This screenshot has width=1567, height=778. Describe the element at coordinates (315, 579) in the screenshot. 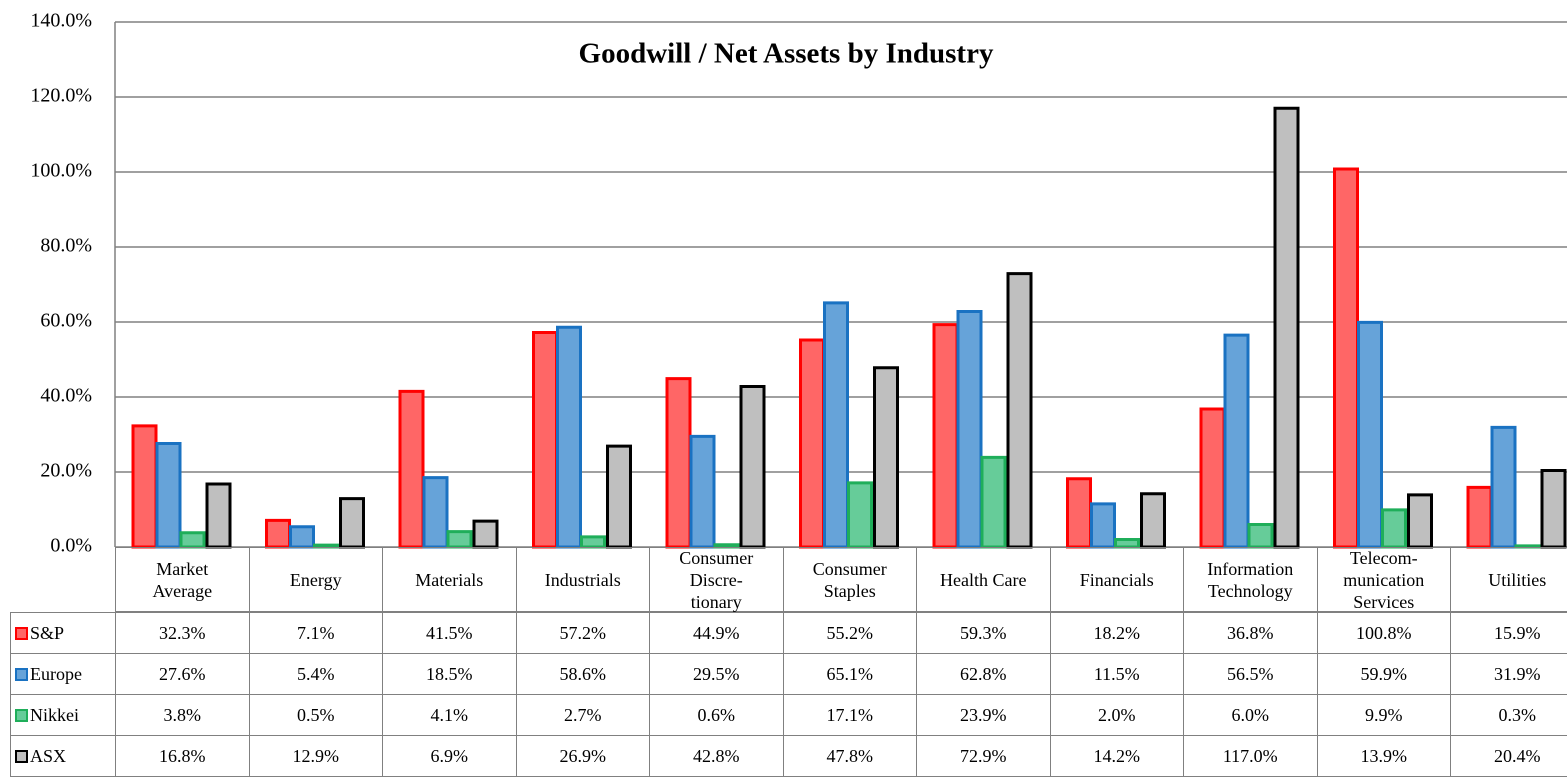

I see `category-label: Energy` at that location.